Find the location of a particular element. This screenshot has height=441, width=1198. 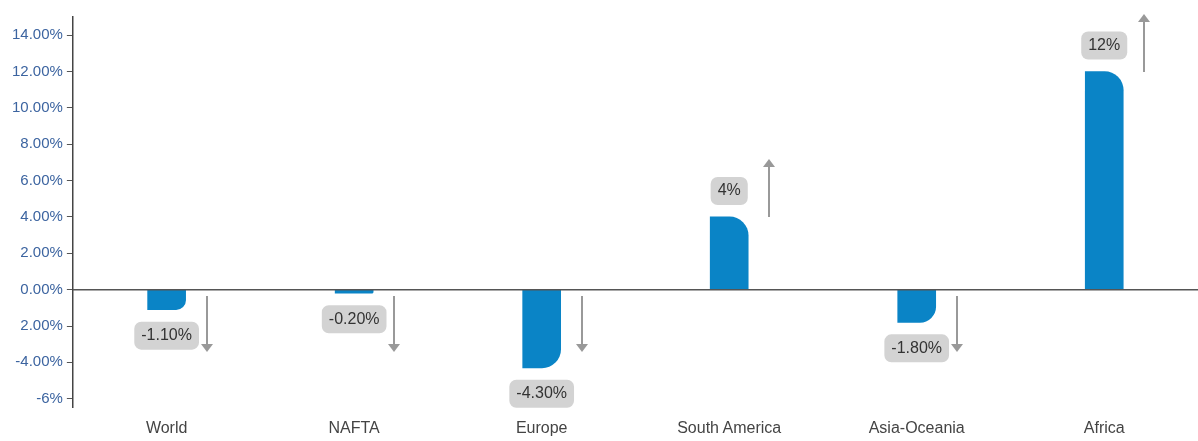

y-tick-label: 4.00% is located at coordinates (41, 216).